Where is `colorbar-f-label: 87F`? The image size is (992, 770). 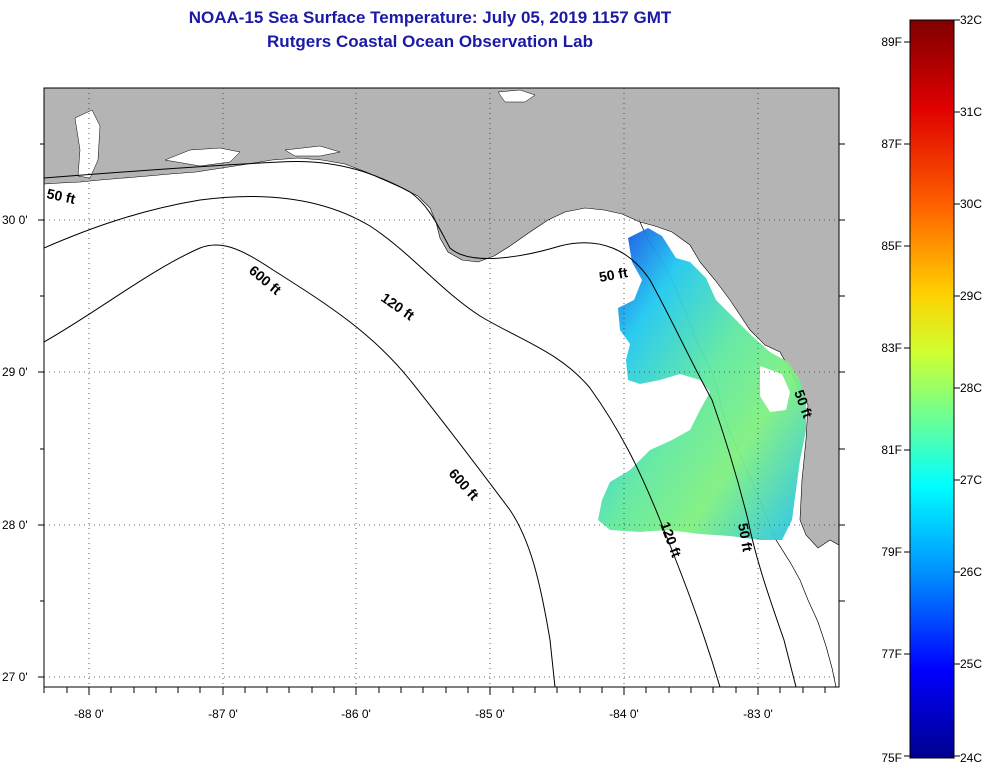 colorbar-f-label: 87F is located at coordinates (891, 144).